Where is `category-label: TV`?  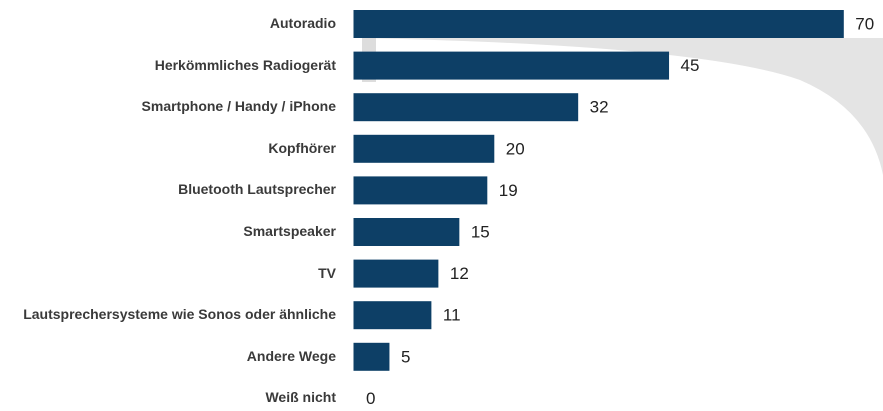
category-label: TV is located at coordinates (327, 272).